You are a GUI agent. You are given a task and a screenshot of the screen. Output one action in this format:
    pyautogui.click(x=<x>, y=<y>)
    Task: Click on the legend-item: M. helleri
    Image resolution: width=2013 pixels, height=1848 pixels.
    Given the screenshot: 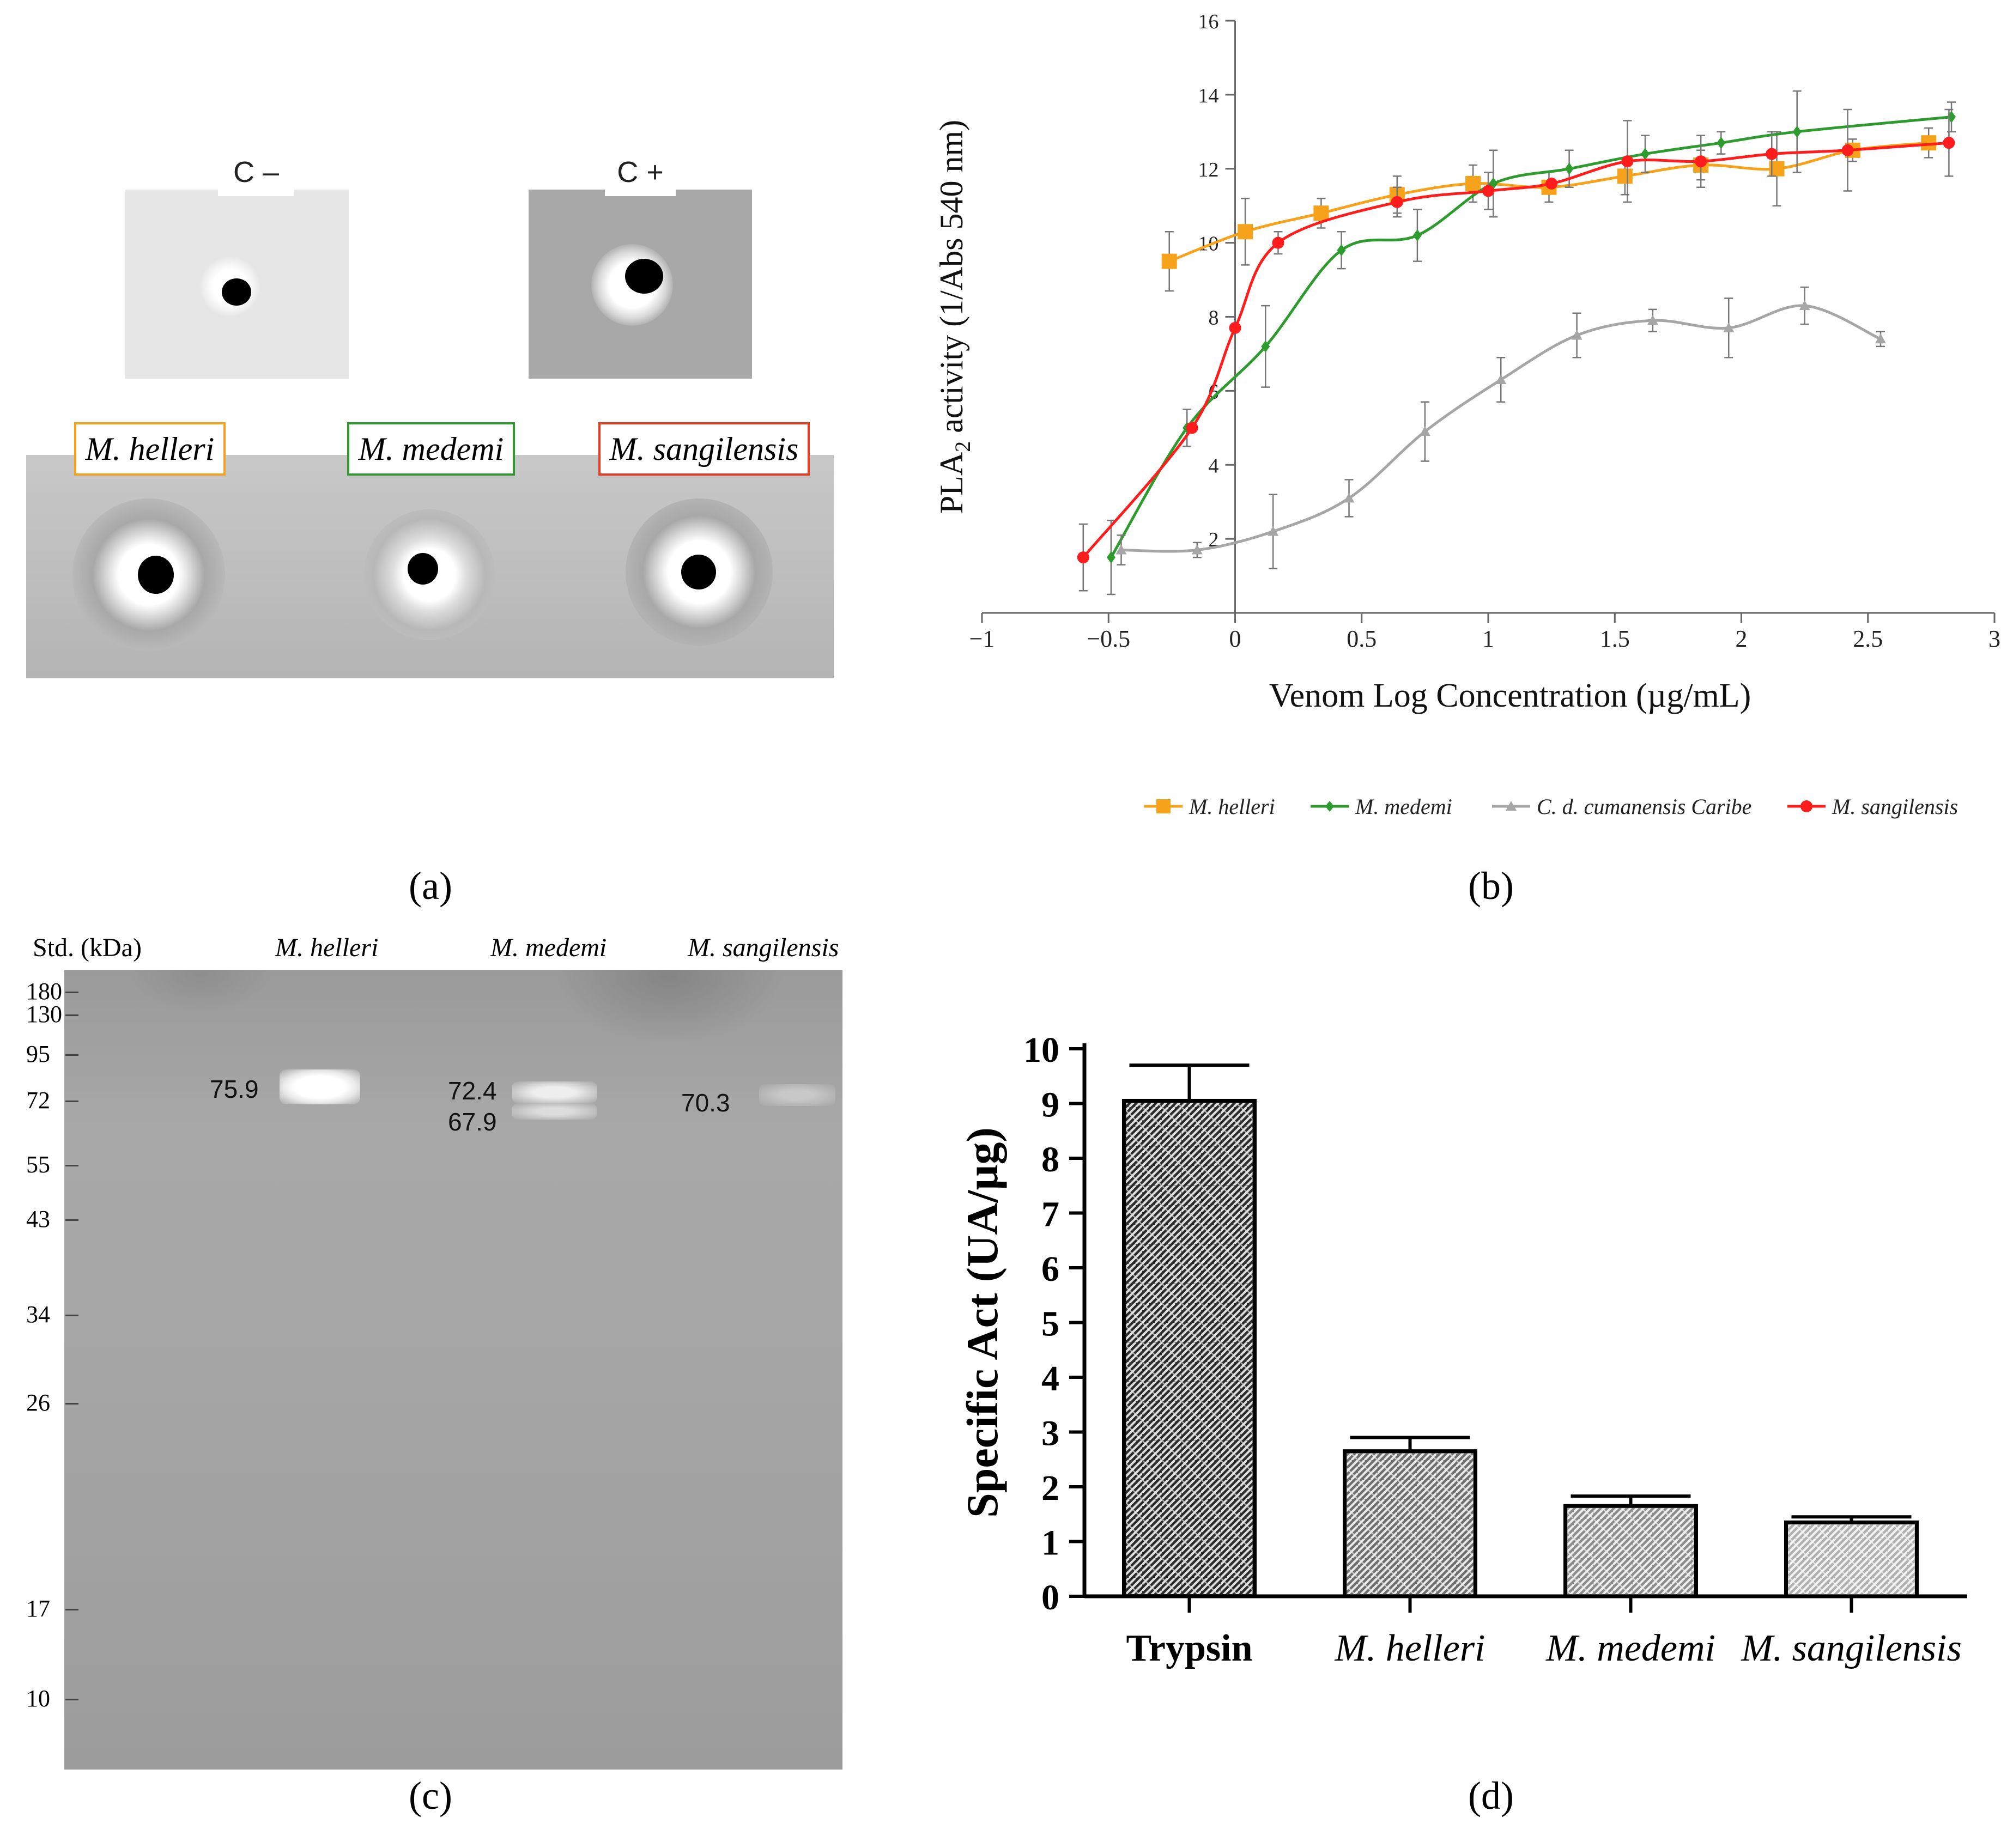 What is the action you would take?
    pyautogui.click(x=1209, y=806)
    